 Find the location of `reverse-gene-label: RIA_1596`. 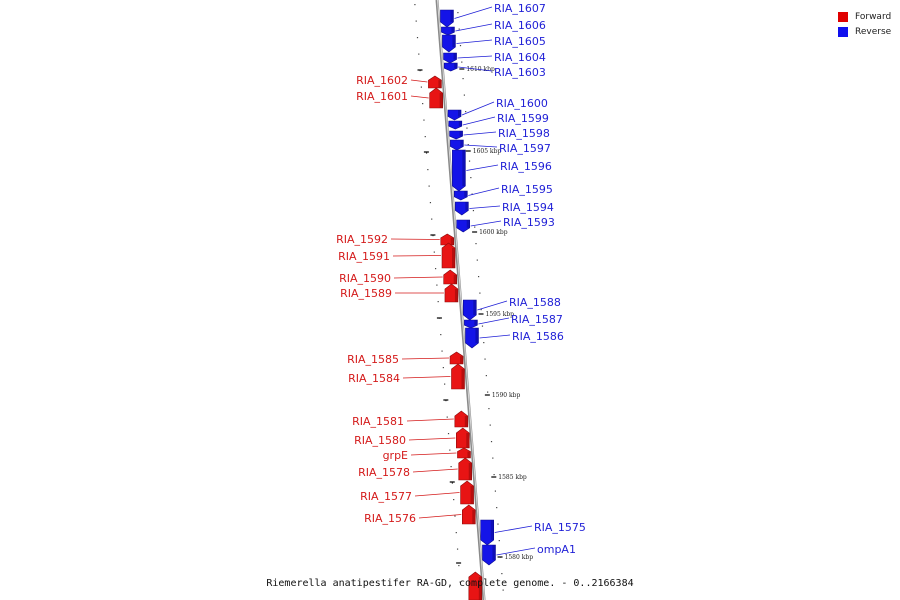

reverse-gene-label: RIA_1596 is located at coordinates (526, 166).